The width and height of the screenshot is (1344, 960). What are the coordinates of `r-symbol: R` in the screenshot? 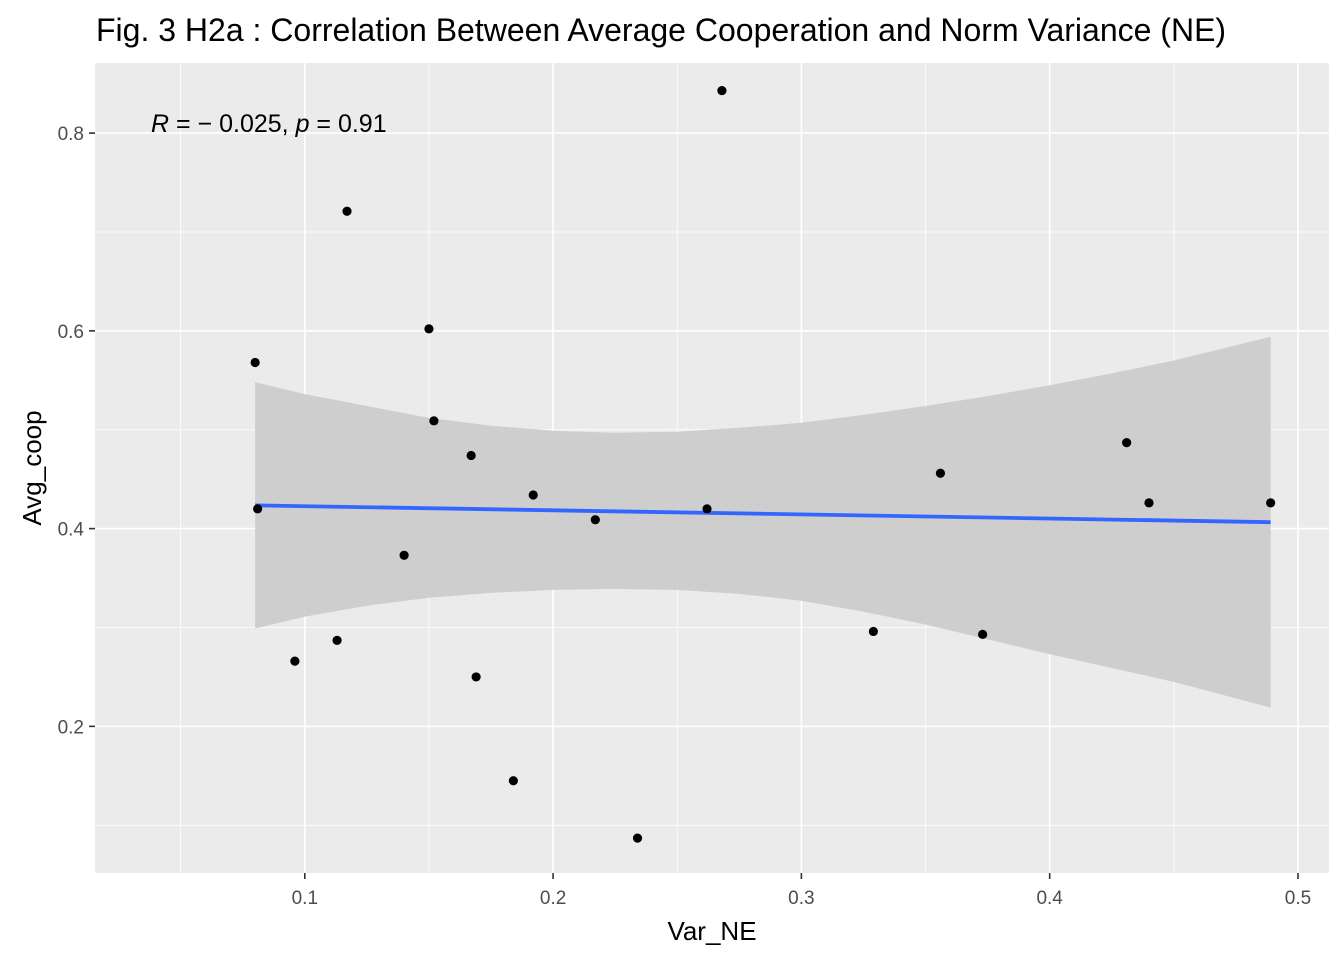 It's located at (160, 124).